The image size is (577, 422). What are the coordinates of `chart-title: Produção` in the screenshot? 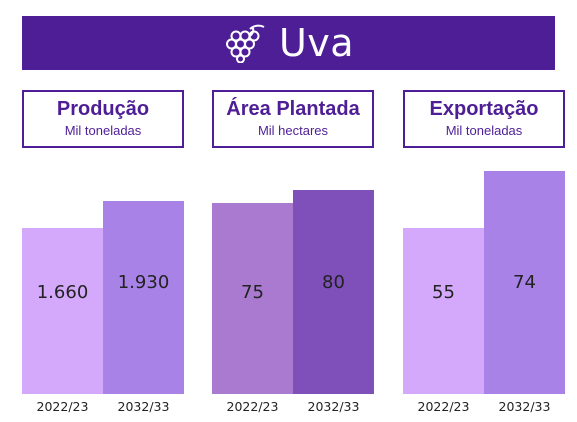 It's located at (103, 109).